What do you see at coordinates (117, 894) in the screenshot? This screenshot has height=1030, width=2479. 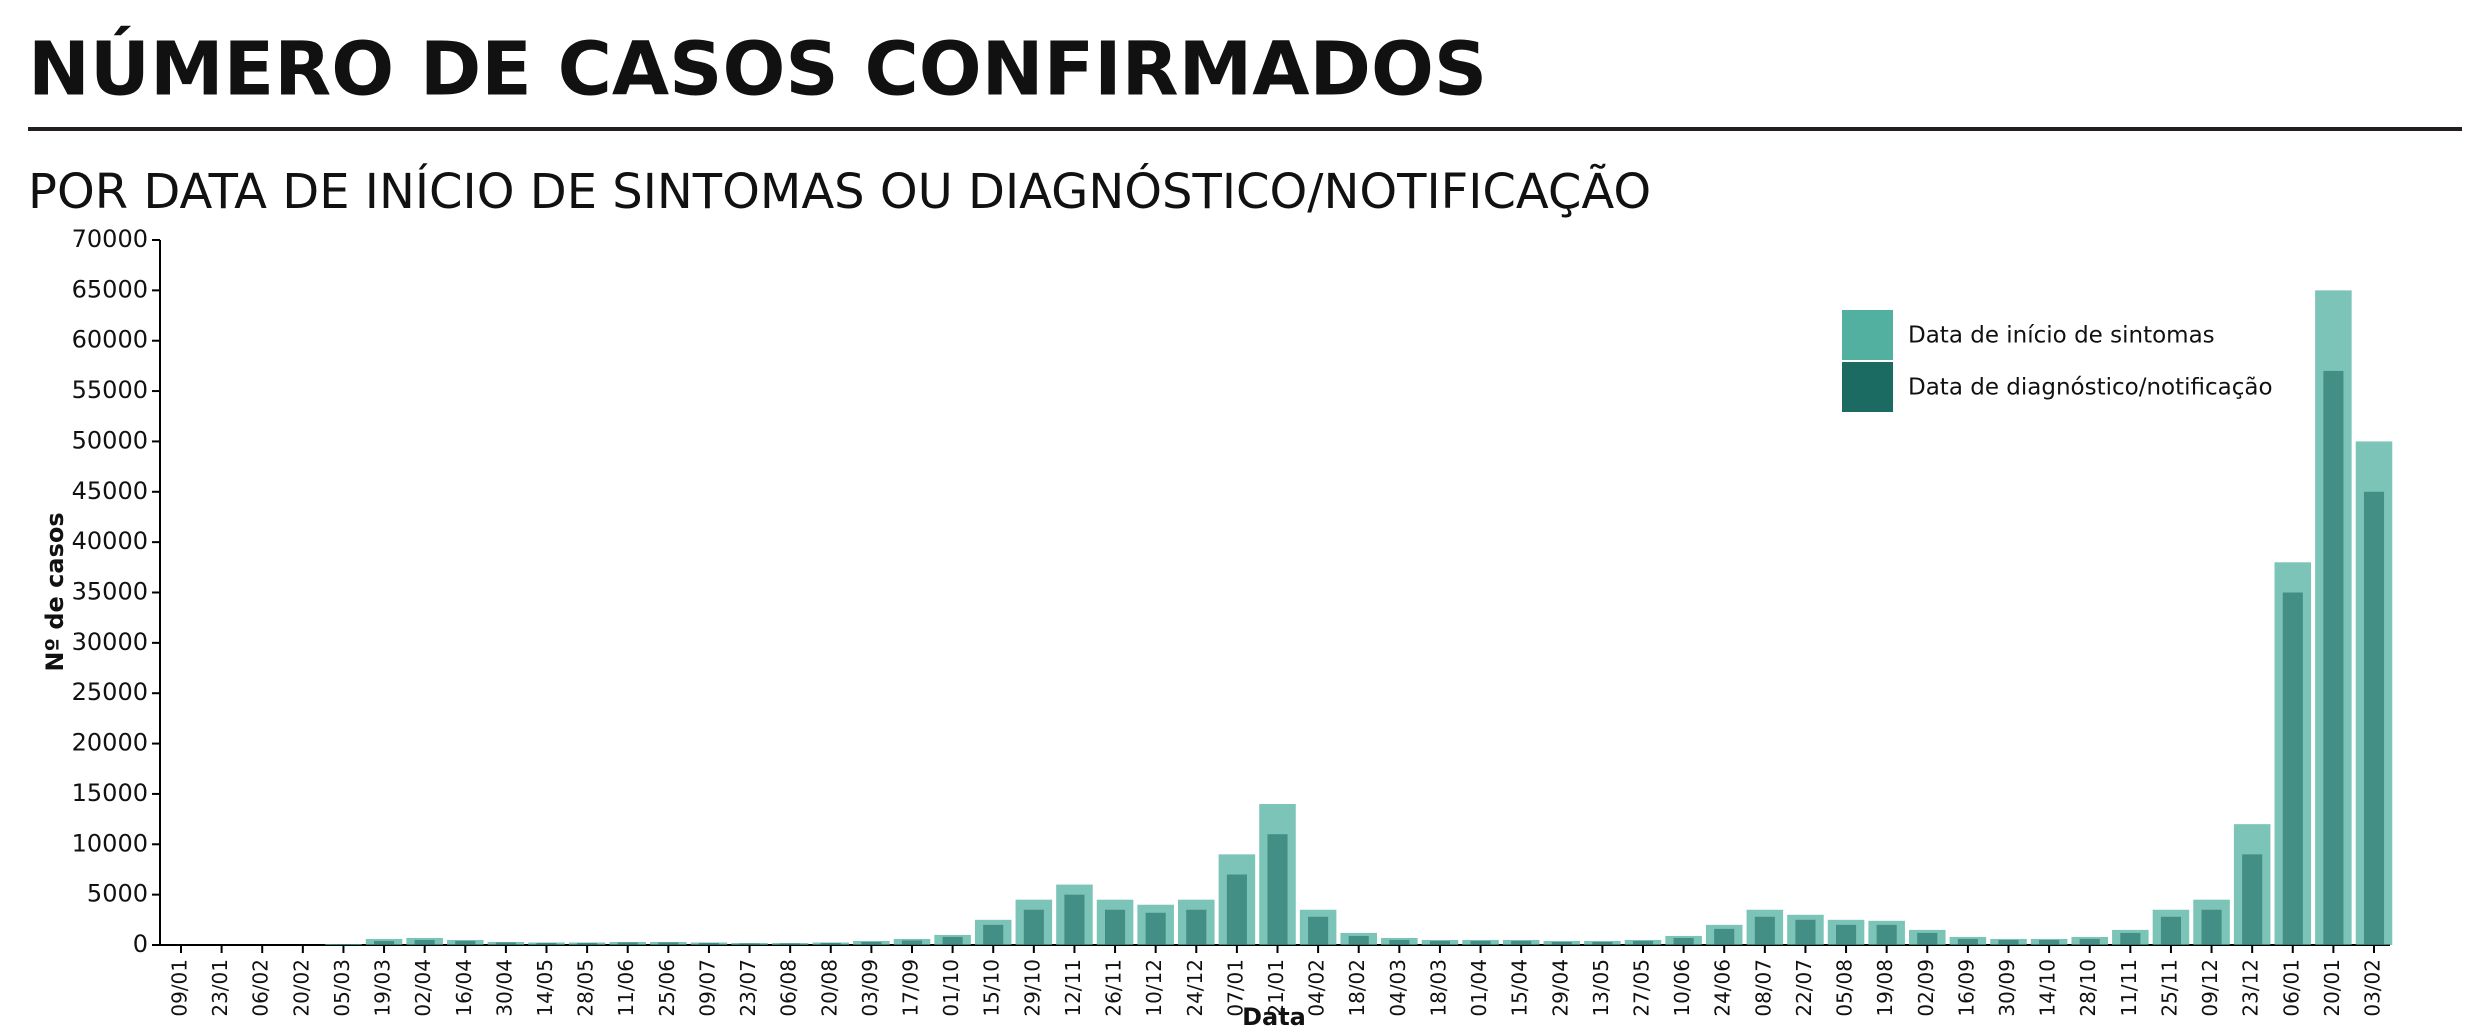 I see `y-tick-label: 5000` at bounding box center [117, 894].